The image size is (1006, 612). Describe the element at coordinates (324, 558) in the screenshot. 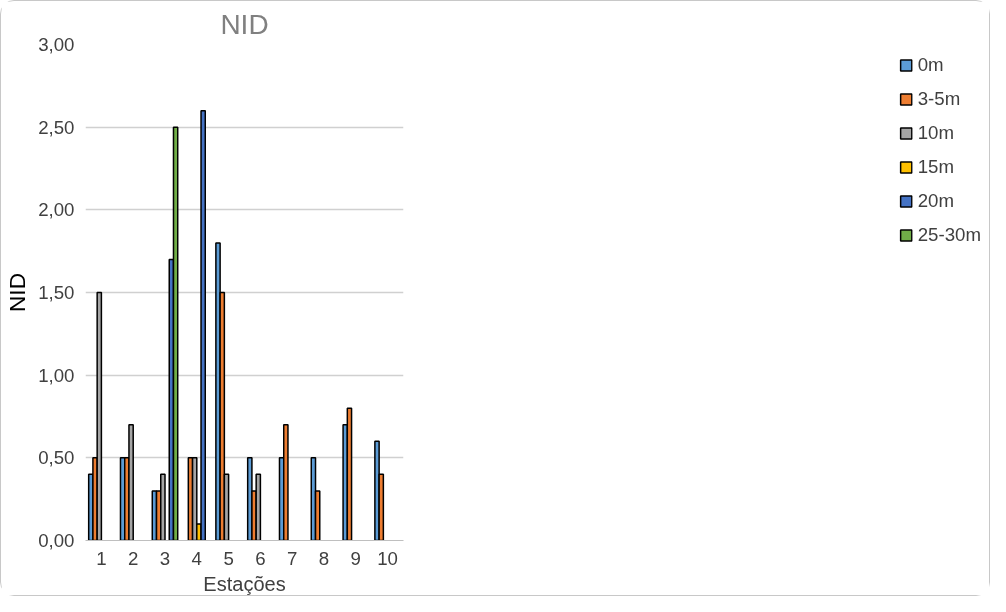

I see `x-tick-label: 8` at that location.